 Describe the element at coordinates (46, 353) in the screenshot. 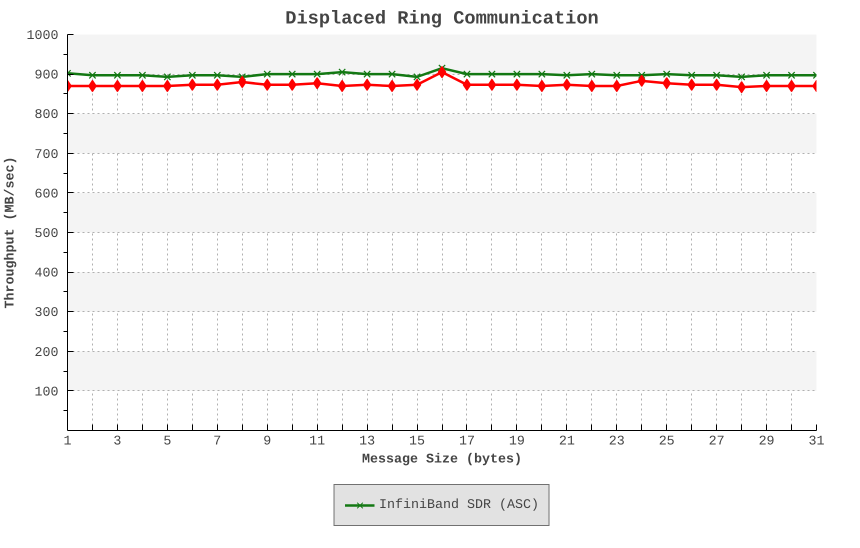

I see `y-tick-label: 200` at that location.